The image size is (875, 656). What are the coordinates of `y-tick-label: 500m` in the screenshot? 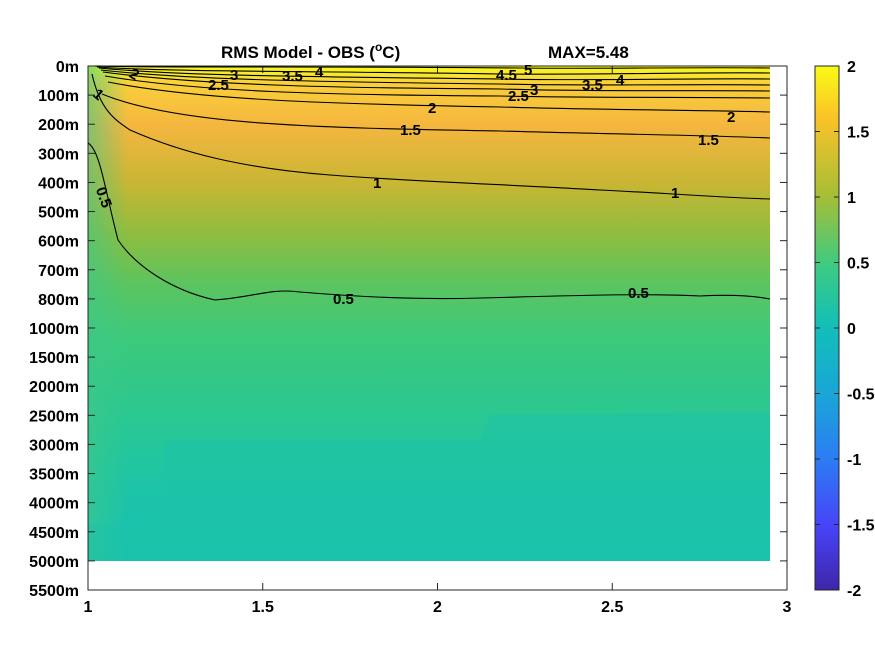 It's located at (58, 213).